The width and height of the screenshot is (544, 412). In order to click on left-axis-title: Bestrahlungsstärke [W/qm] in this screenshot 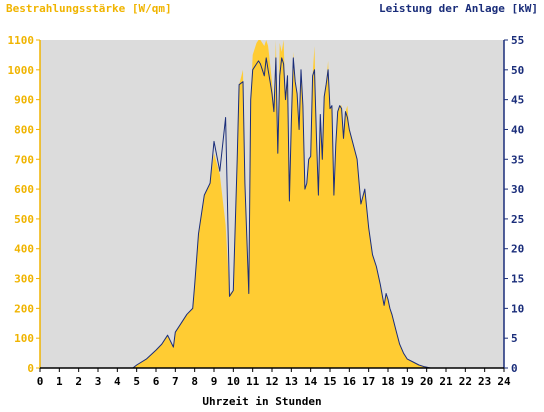, I will do `click(89, 8)`.